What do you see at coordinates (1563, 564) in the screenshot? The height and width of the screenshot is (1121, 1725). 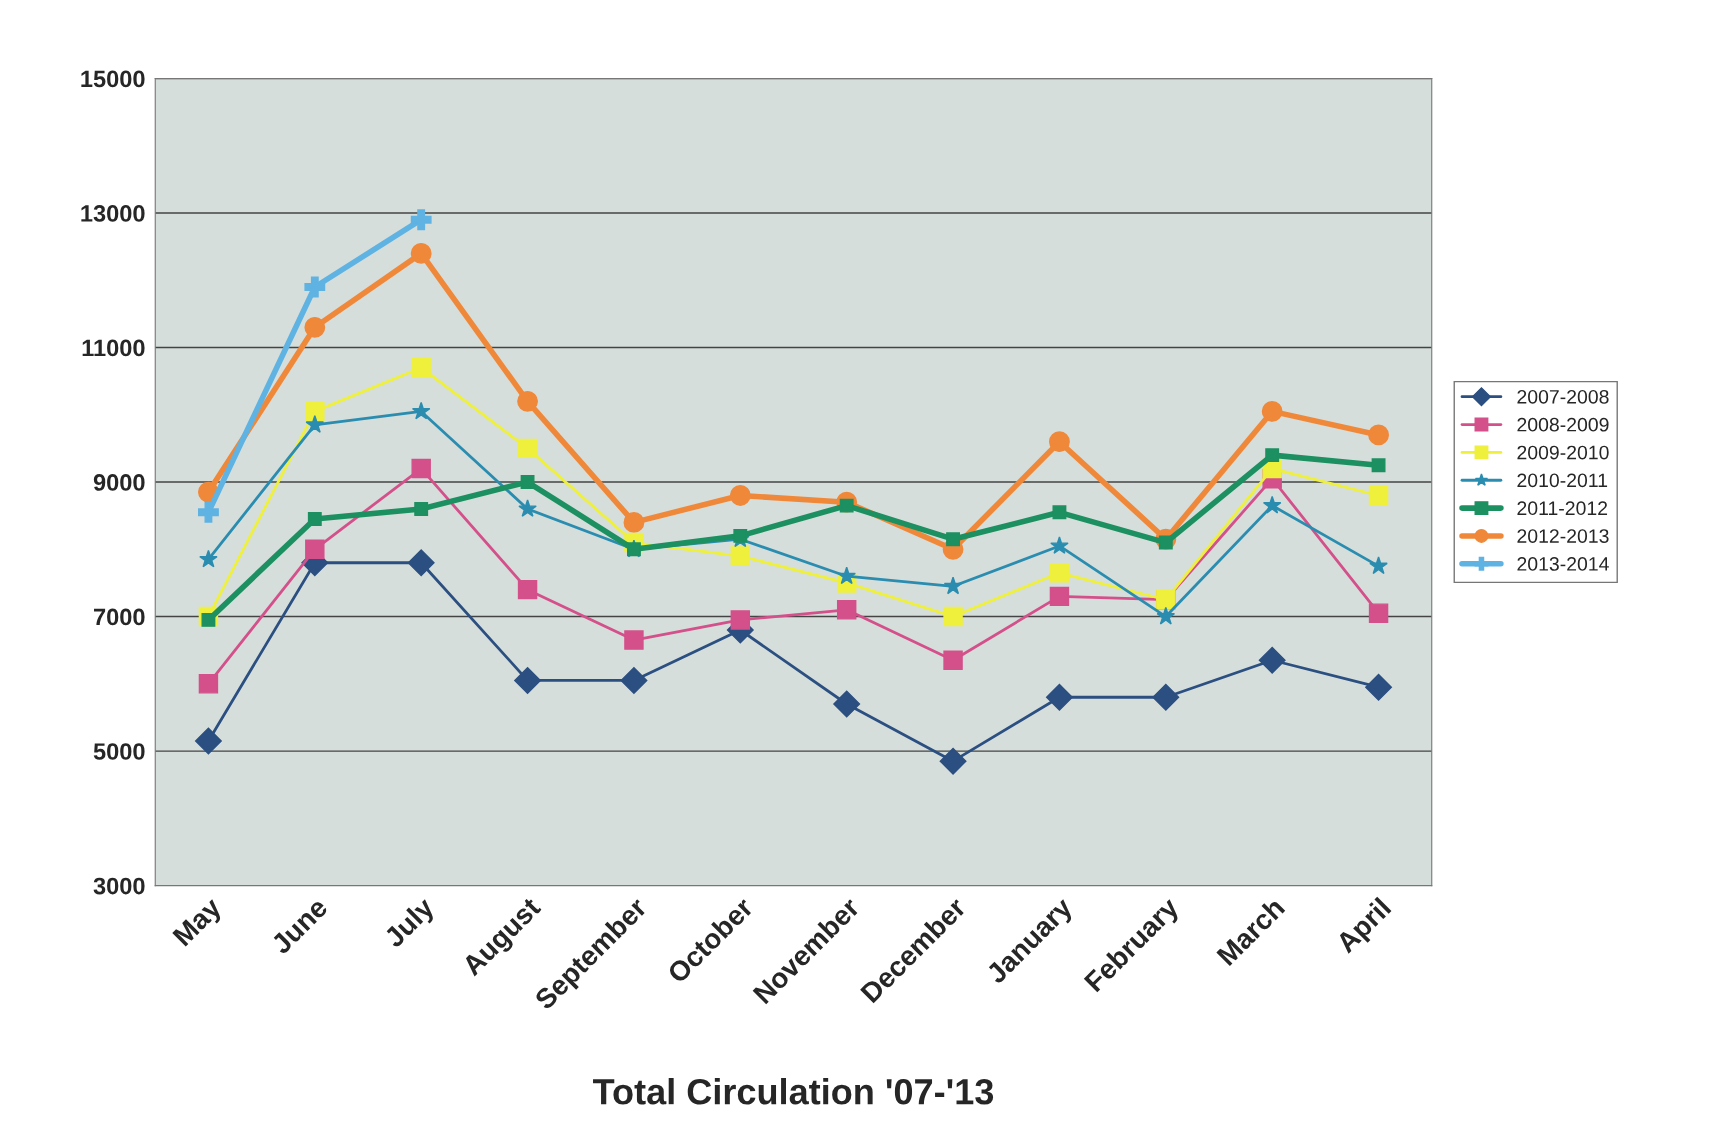 I see `legend-label: 2013-2014` at bounding box center [1563, 564].